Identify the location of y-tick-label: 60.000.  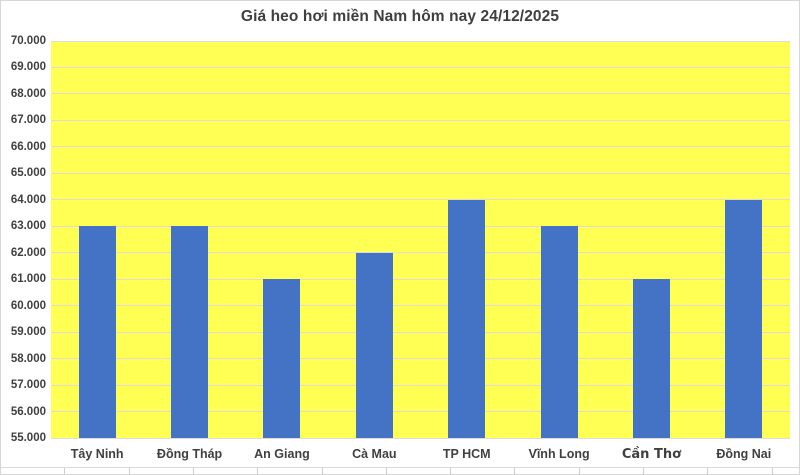
(28, 305).